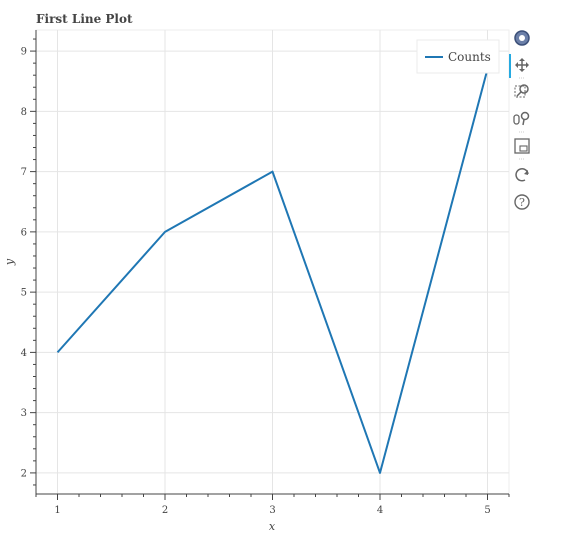 The width and height of the screenshot is (565, 544). I want to click on chart-title: First Line Plot, so click(84, 19).